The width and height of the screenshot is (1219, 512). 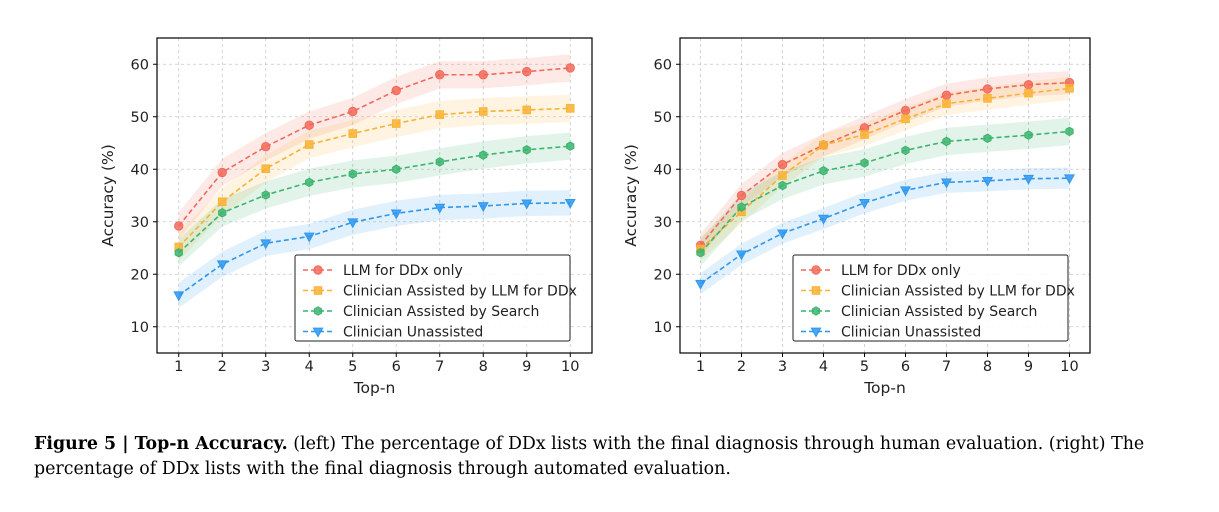 I want to click on series-llm-for-ddx-only, so click(x=374, y=147).